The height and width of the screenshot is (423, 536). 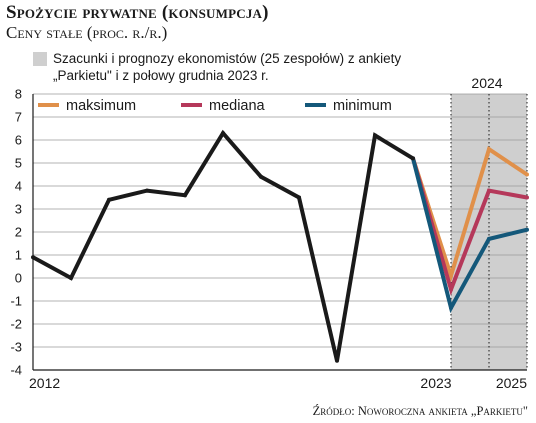 I want to click on source-note: Źródło: Noworoczna ankieta „Parkietu", so click(x=420, y=411).